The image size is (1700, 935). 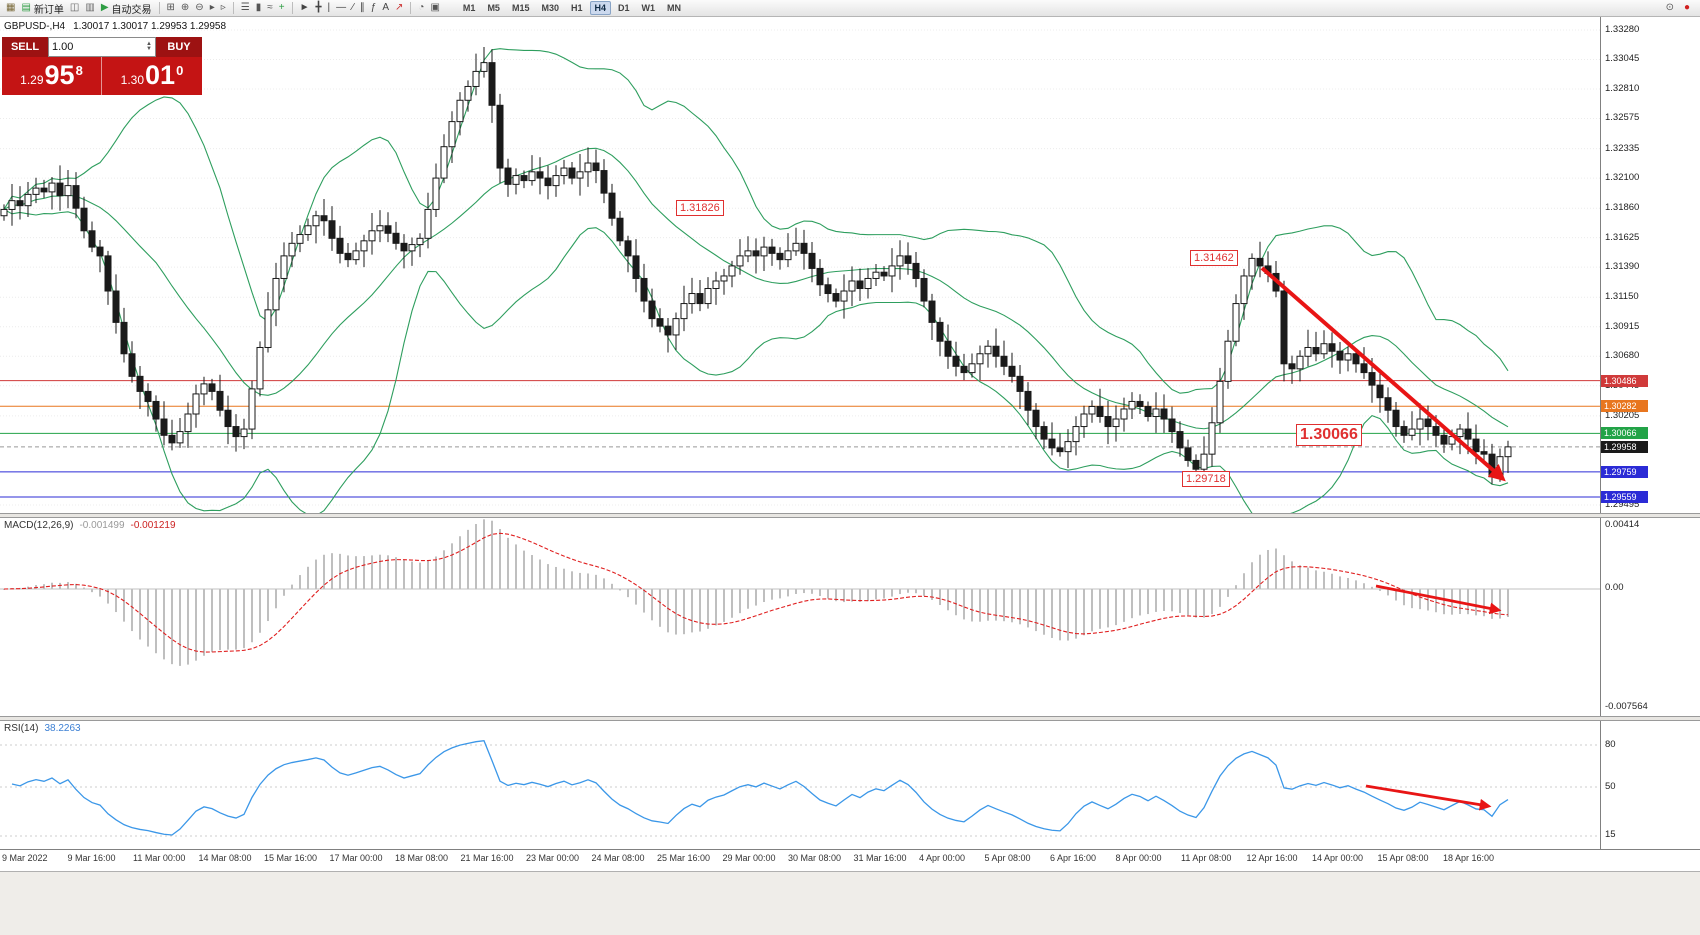 What do you see at coordinates (171, 8) in the screenshot?
I see `tile-windows-icon: ⊞` at bounding box center [171, 8].